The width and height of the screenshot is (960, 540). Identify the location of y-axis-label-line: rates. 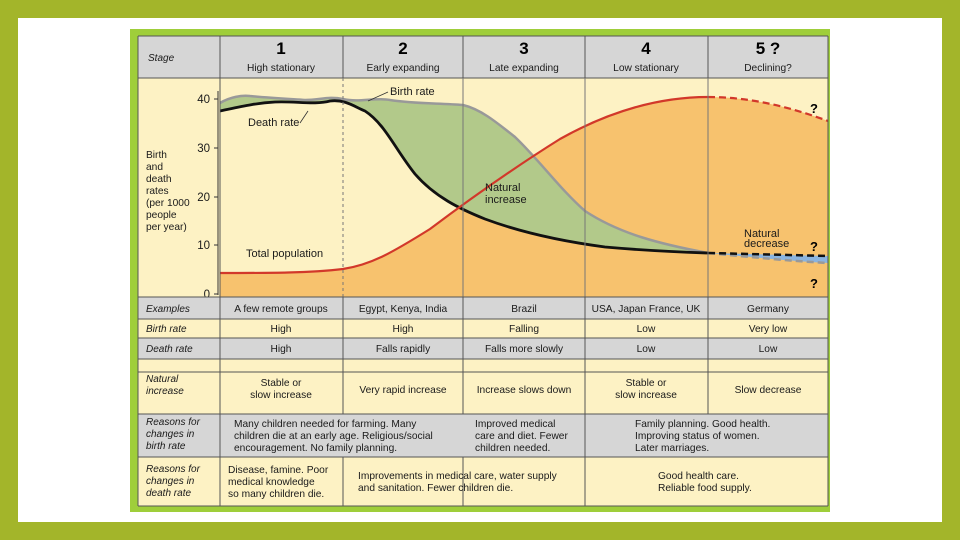
(157, 191).